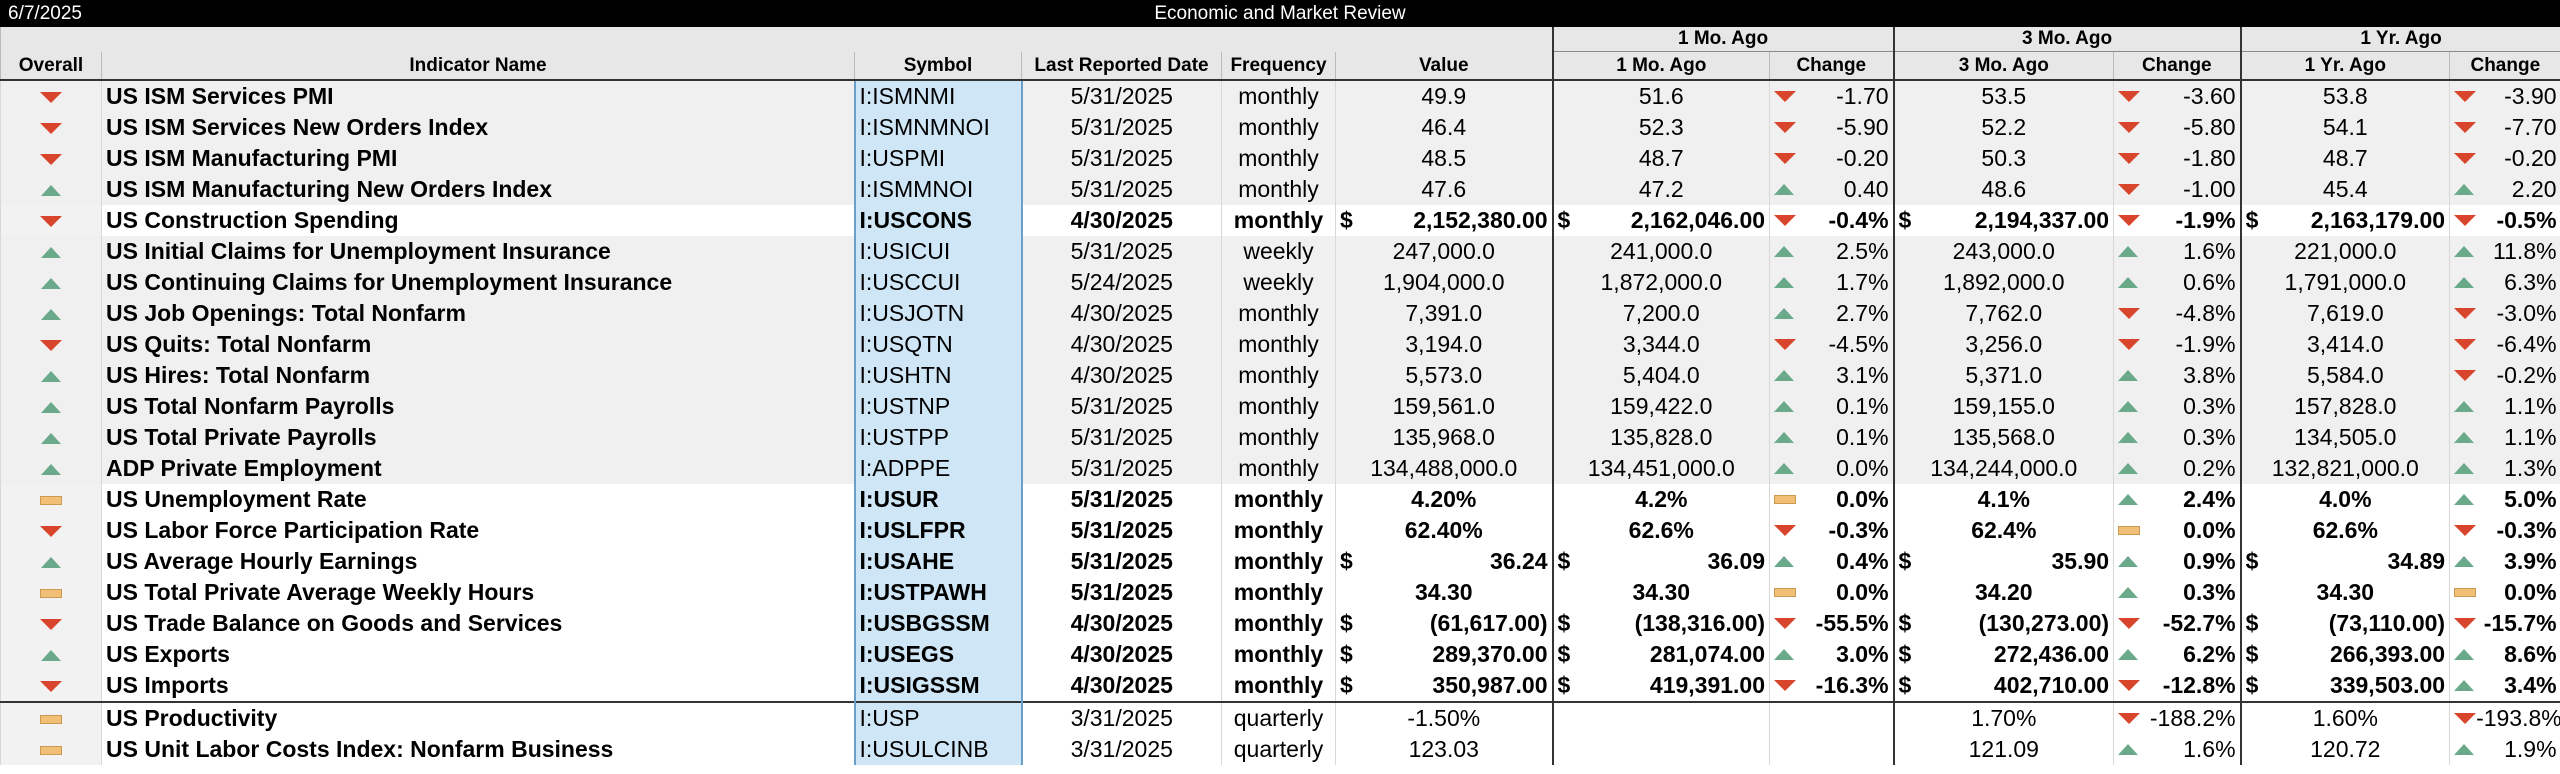  I want to click on 1mo-value-cell: 34.30, so click(1660, 592).